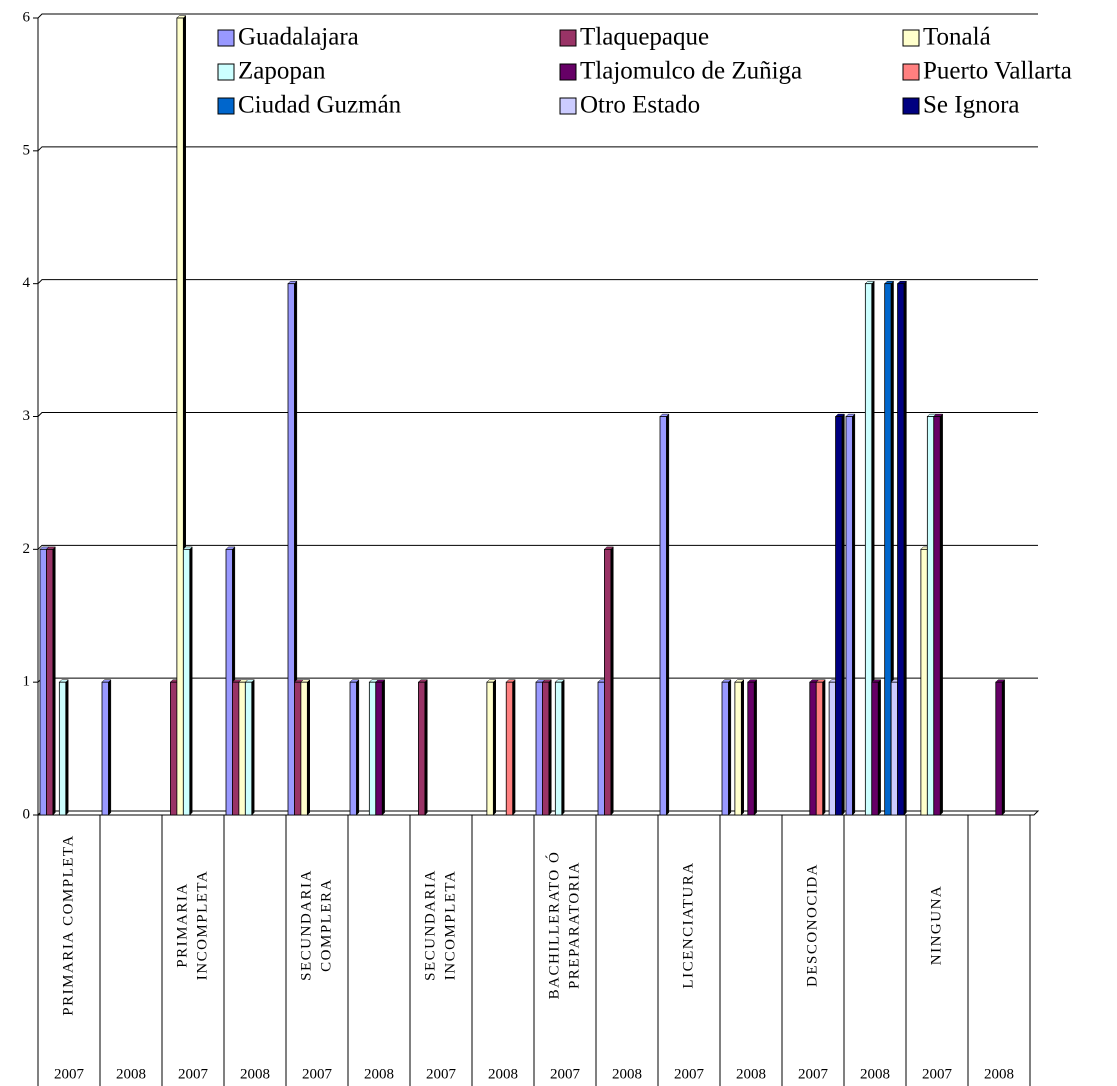  I want to click on legend-label: Guadalajara, so click(298, 37).